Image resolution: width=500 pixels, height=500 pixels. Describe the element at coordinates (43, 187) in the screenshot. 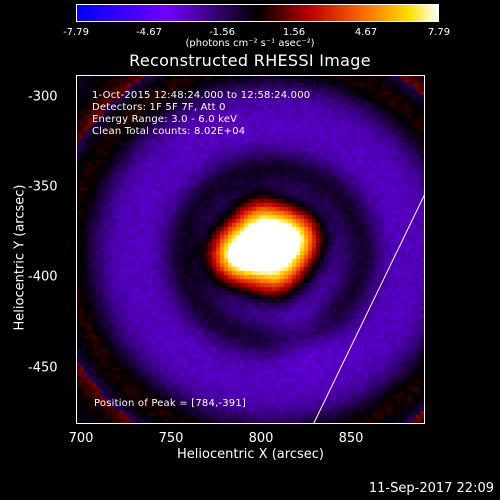

I see `y-tick-label: -350` at that location.